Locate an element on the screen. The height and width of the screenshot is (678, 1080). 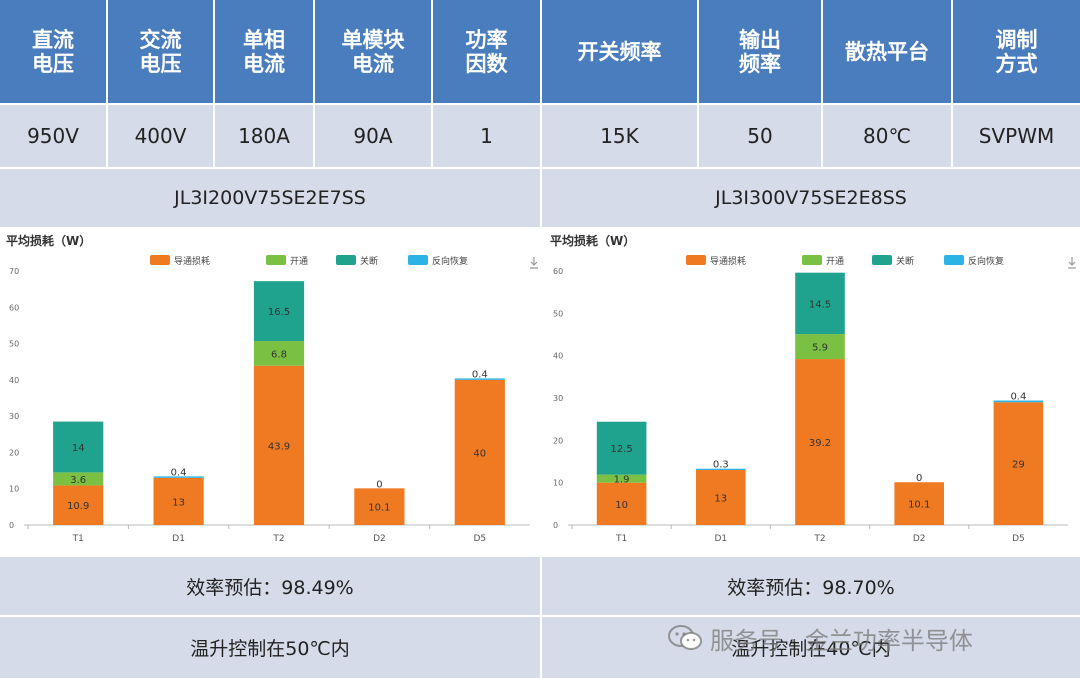
chart-1-data-label-8: 10.1 is located at coordinates (919, 505).